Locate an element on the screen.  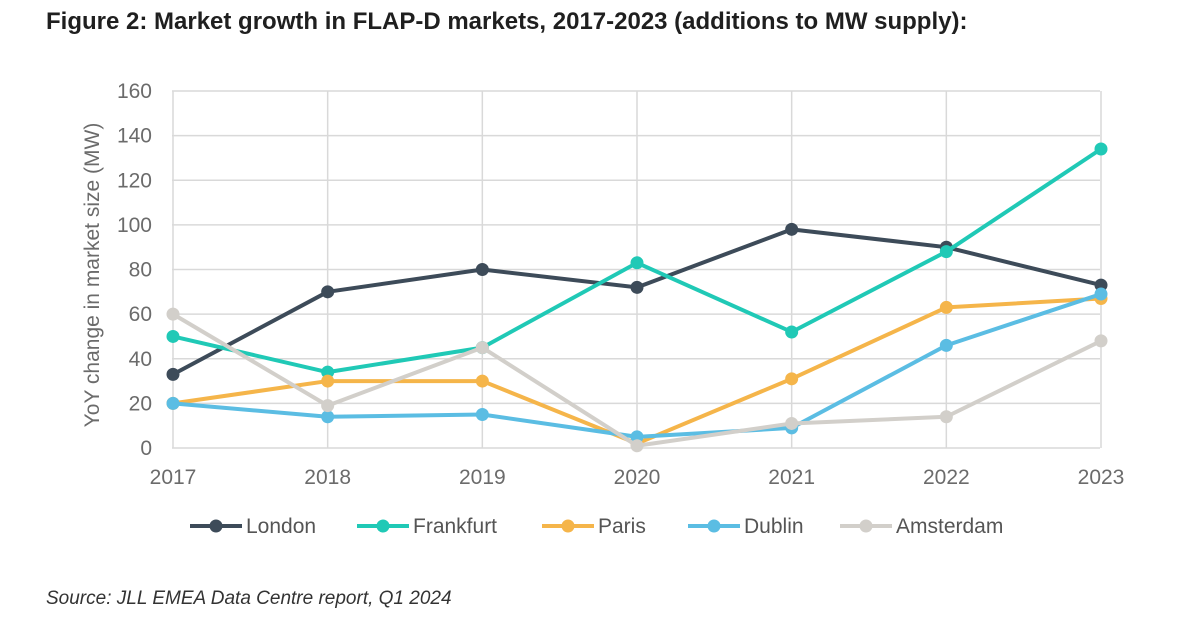
data-point-dublin-2017 is located at coordinates (173, 403).